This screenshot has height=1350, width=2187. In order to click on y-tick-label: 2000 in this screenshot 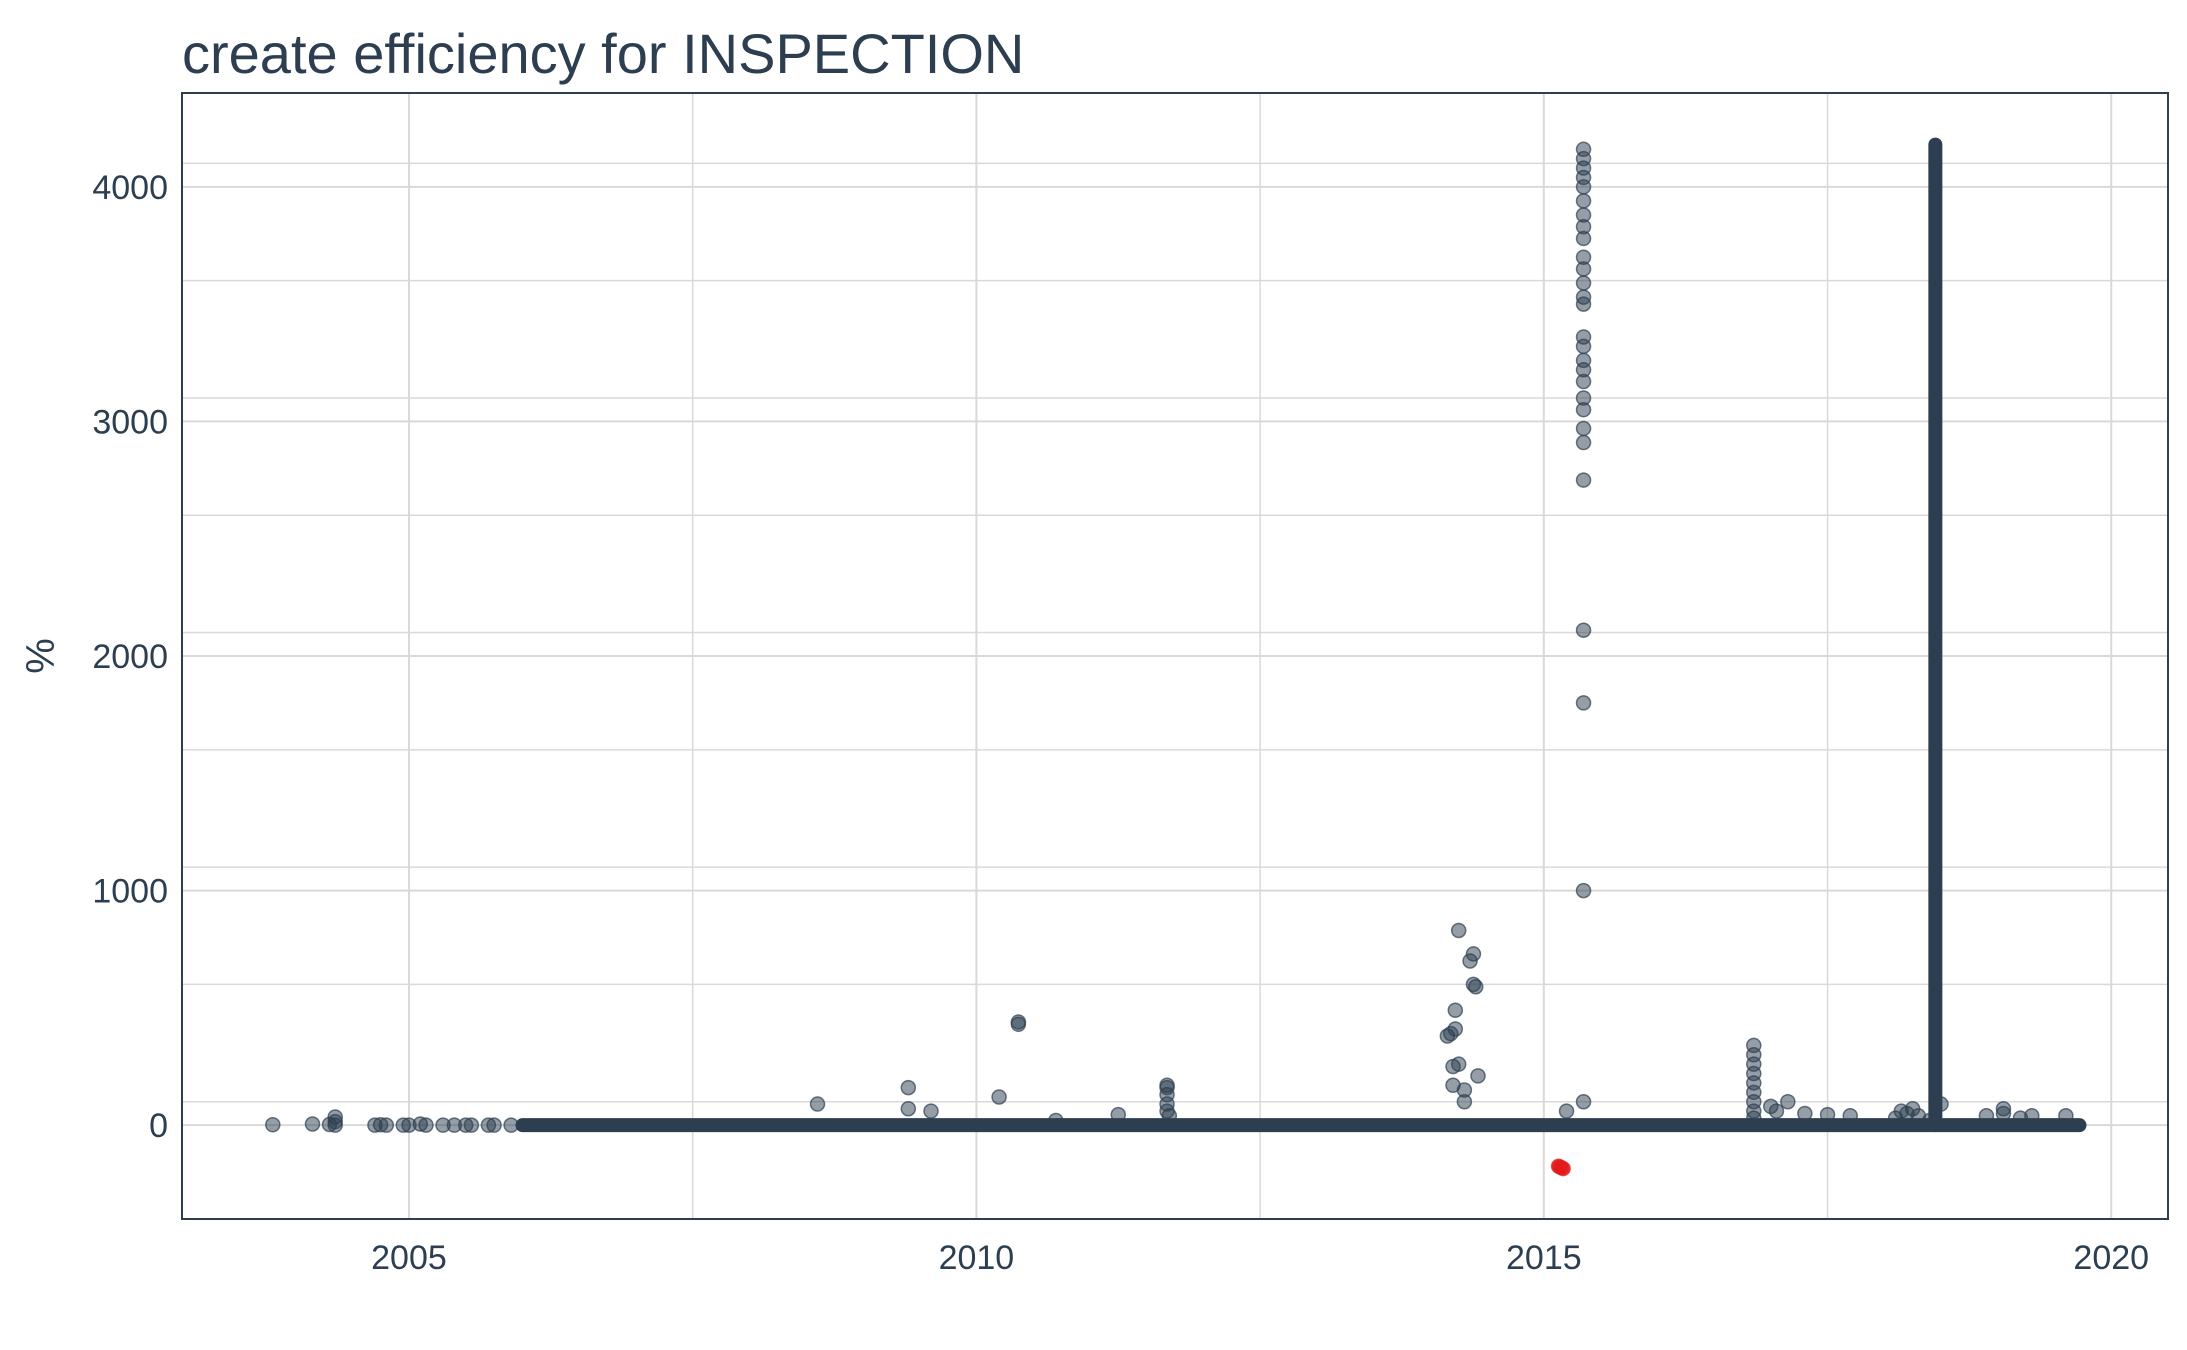, I will do `click(130, 657)`.